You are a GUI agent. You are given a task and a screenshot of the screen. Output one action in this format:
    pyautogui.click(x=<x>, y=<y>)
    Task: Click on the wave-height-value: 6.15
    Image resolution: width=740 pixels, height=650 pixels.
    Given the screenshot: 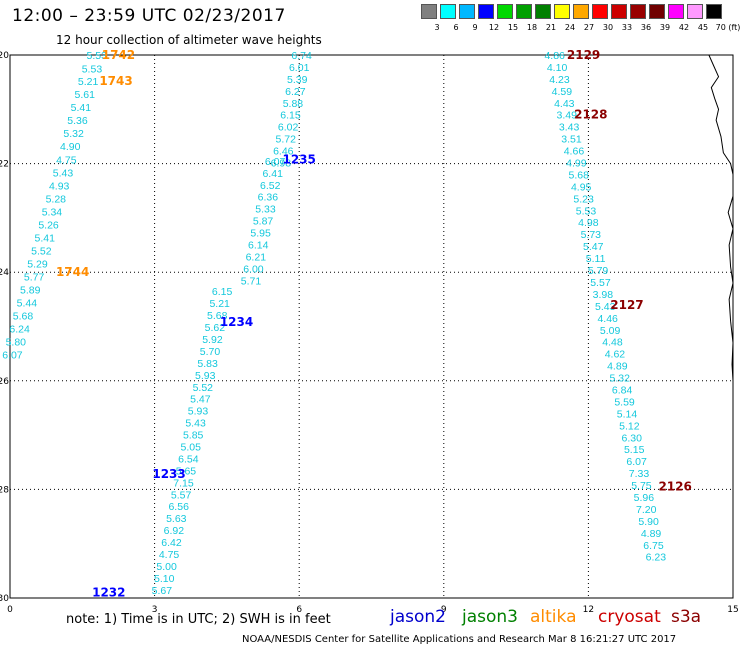 What is the action you would take?
    pyautogui.click(x=222, y=292)
    